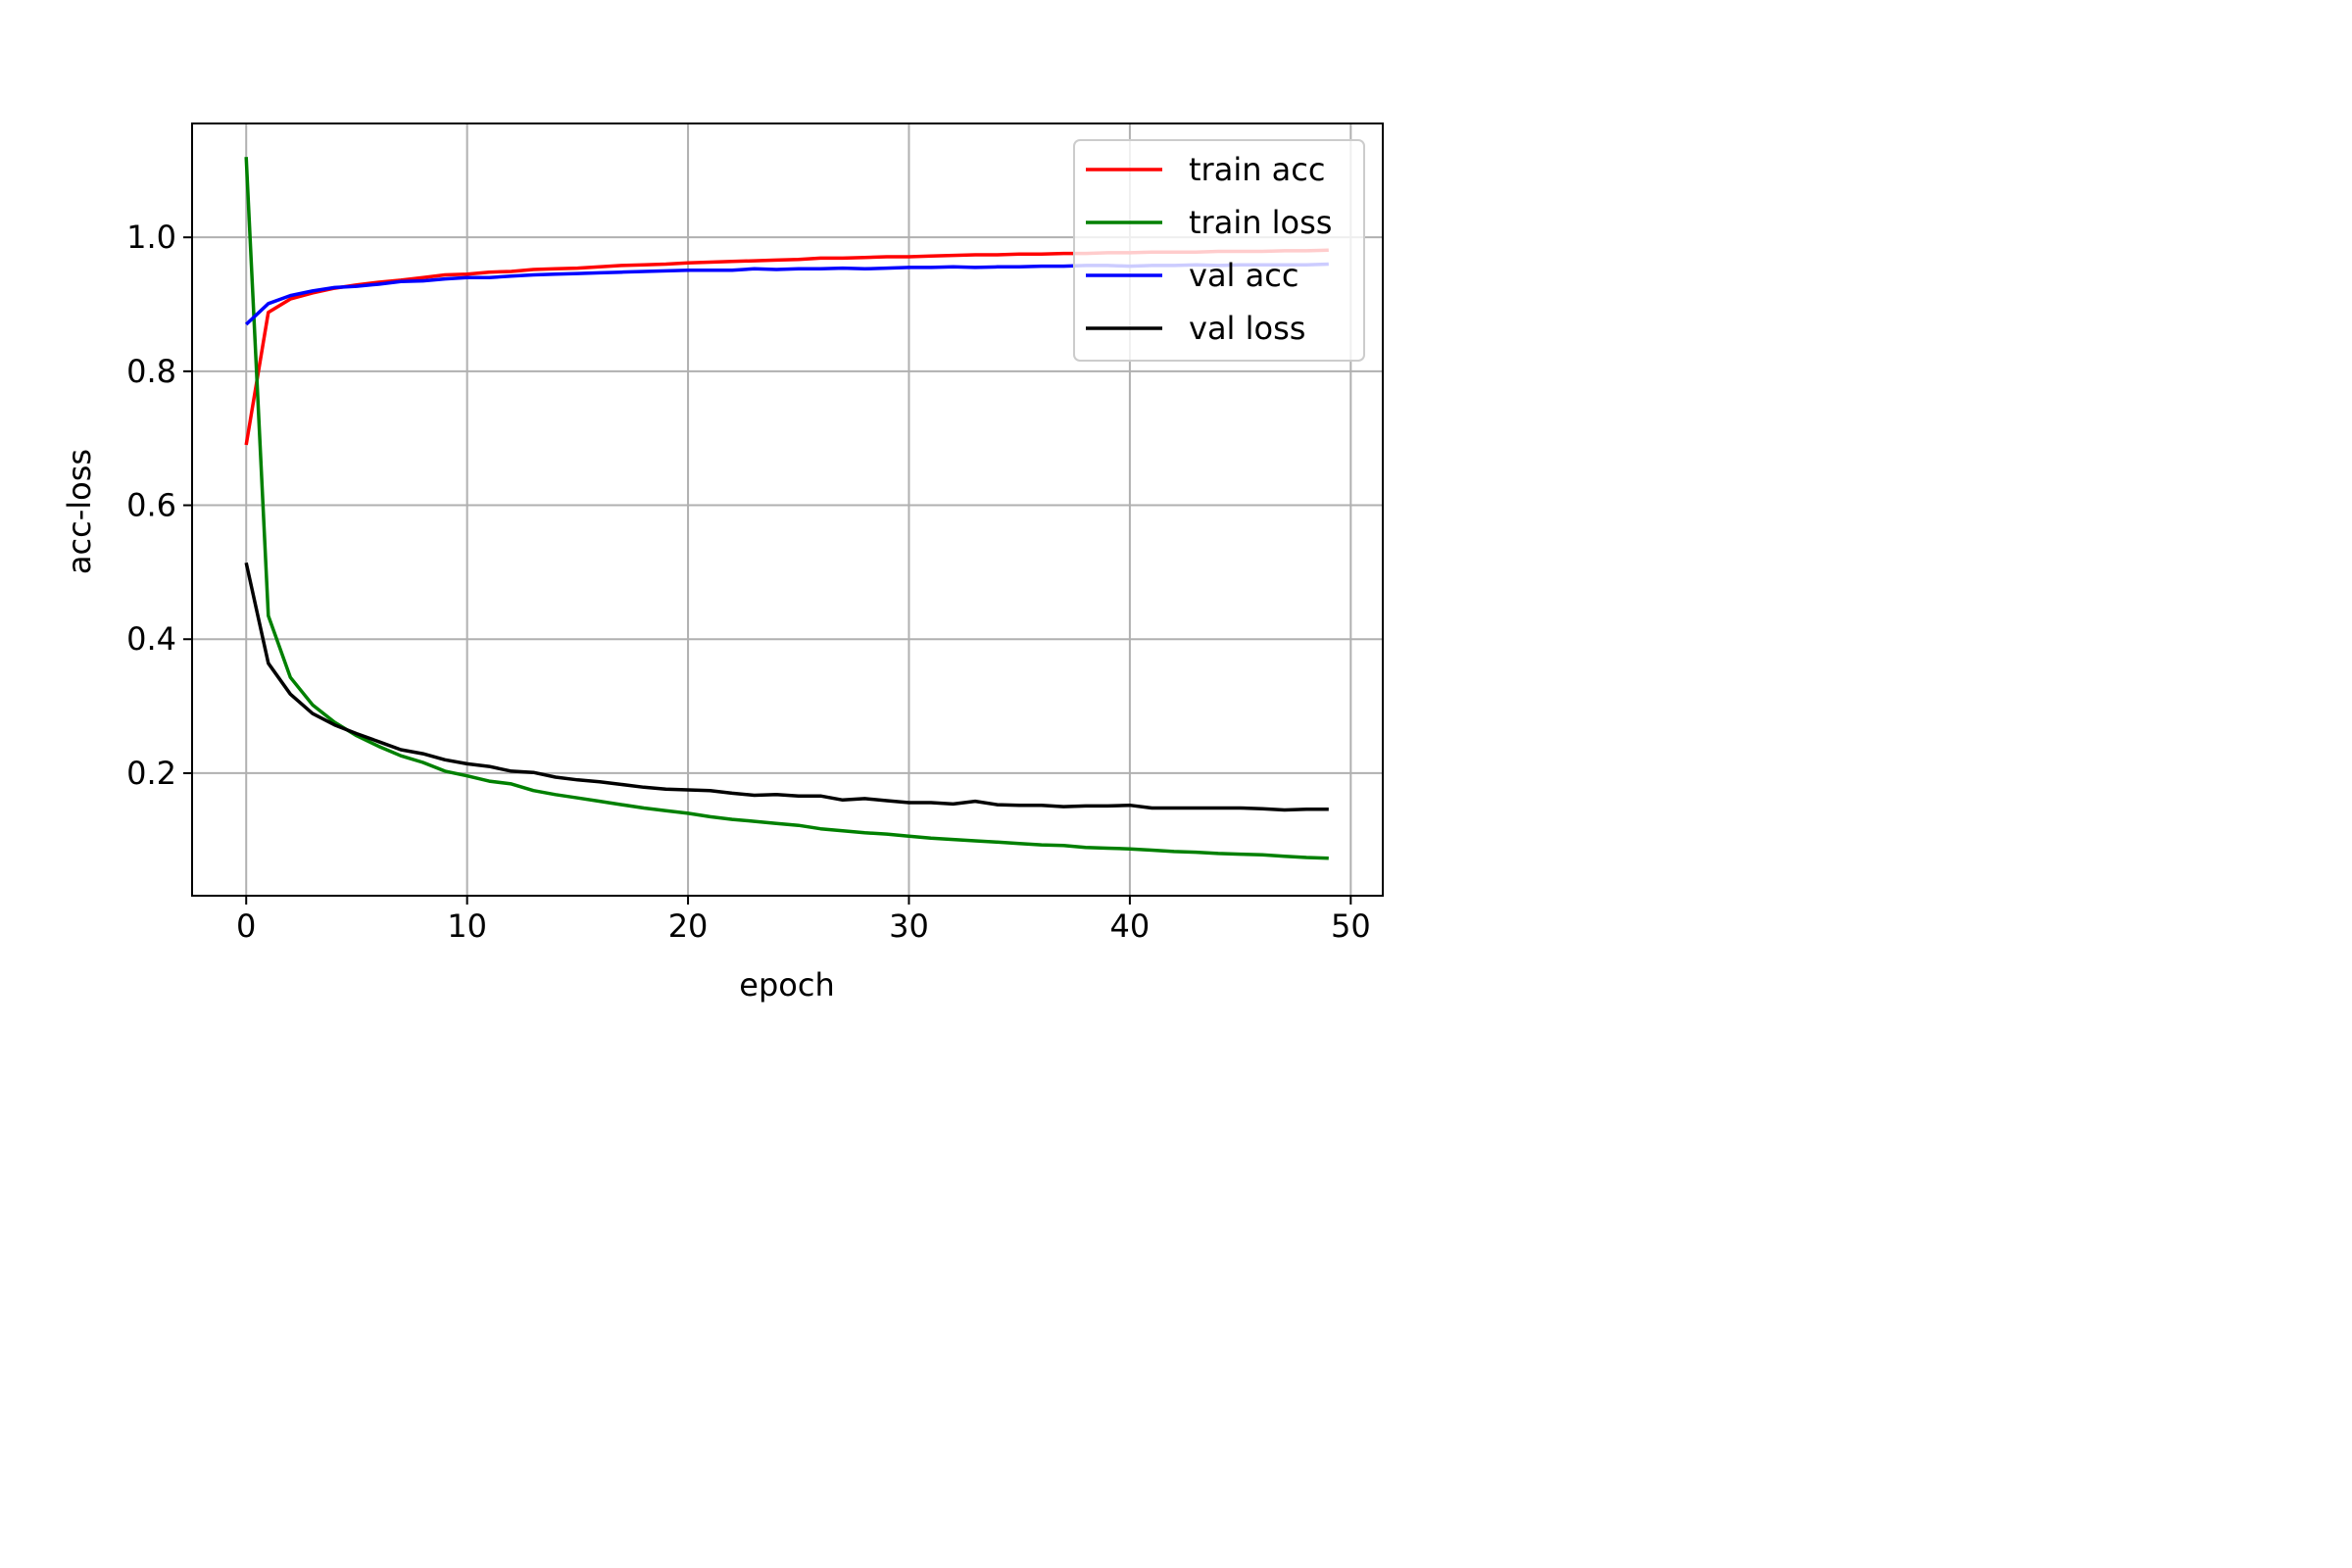  I want to click on y-axis: 0.2 0.4 0.6 0.8 1.0, so click(159, 506).